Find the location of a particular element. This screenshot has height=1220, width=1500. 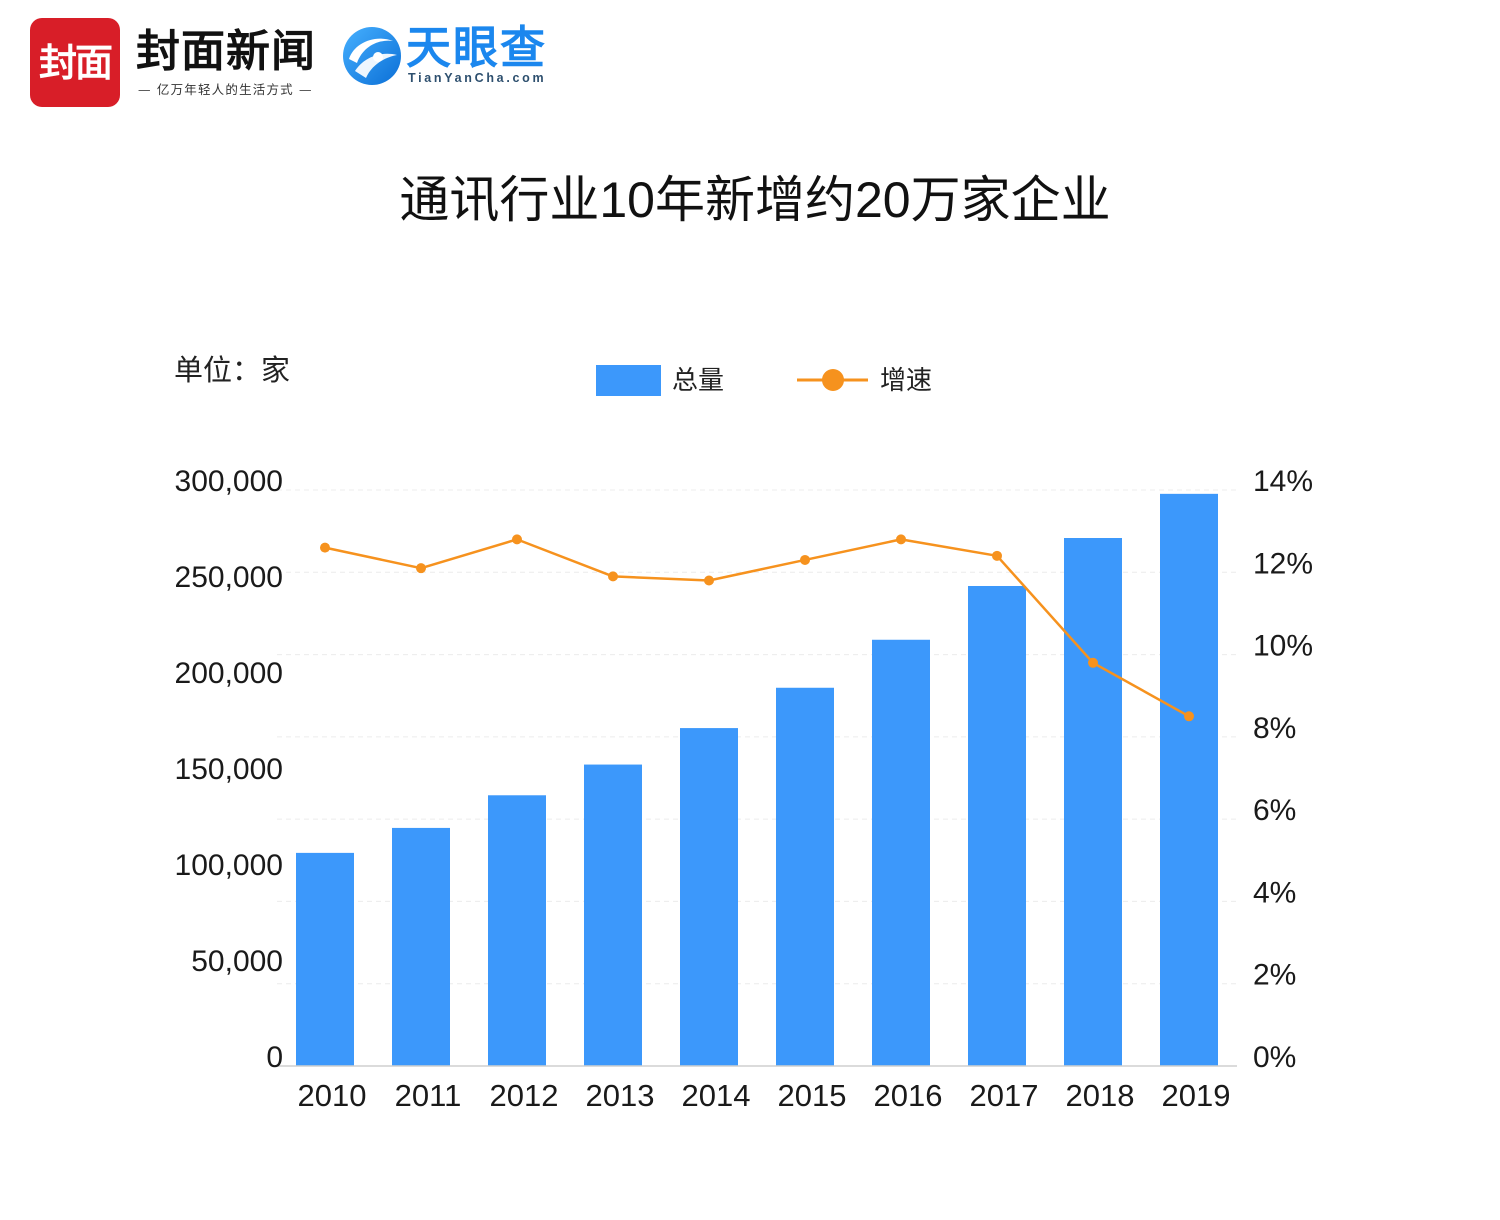

x-tick-label: 2010 is located at coordinates (332, 1095).